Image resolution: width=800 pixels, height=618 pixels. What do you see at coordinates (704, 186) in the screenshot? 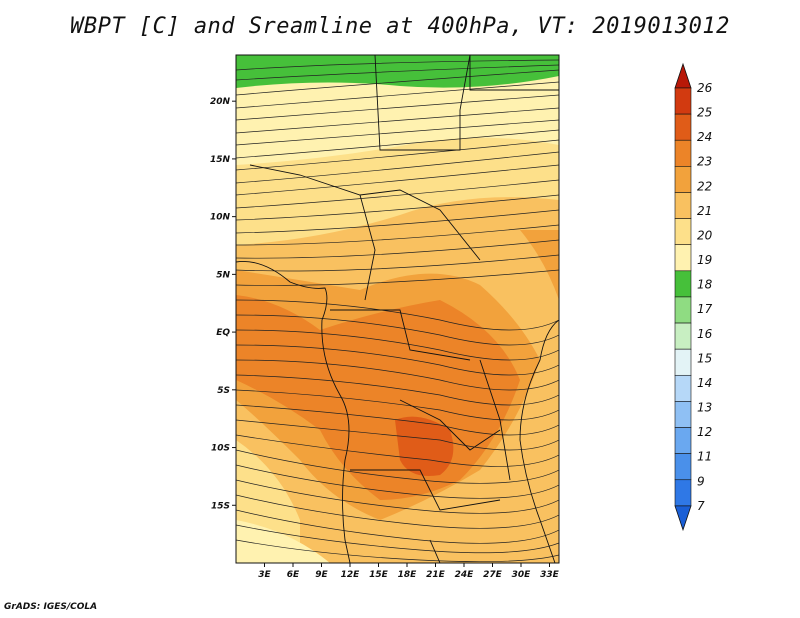
I see `colorbar-label: 22` at bounding box center [704, 186].